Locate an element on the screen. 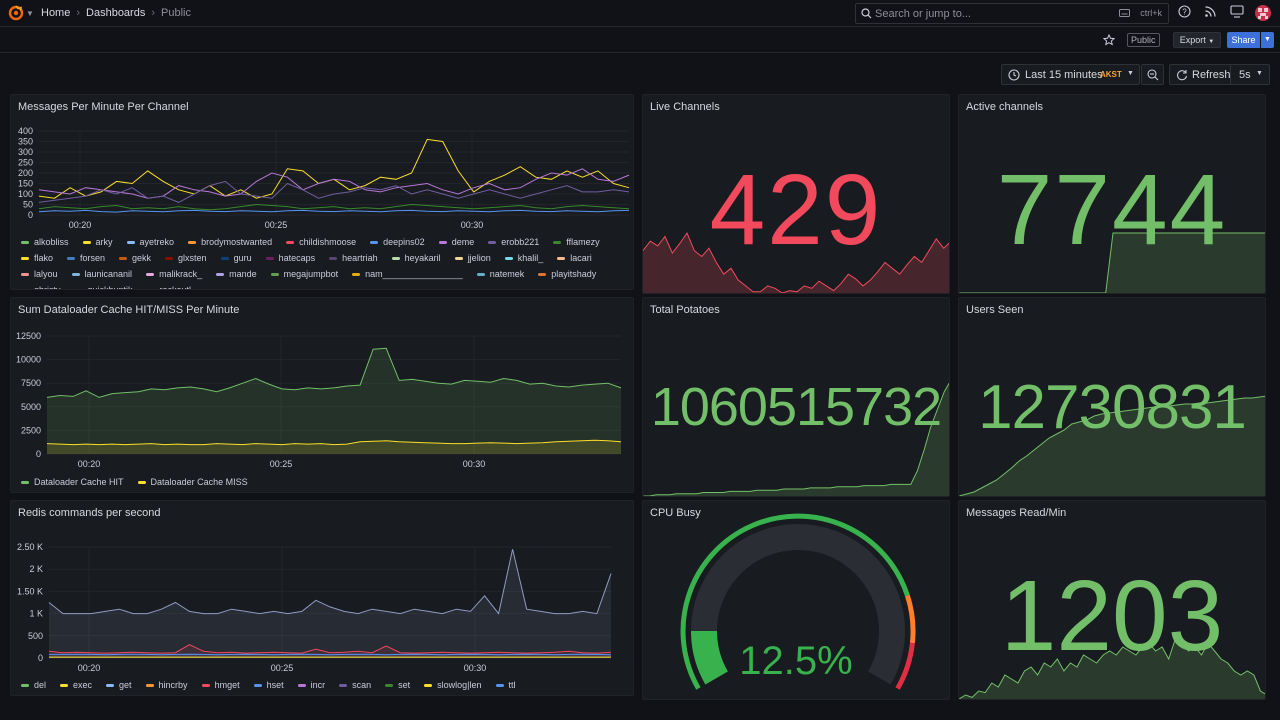 This screenshot has width=1280, height=720. share-dropdown-chevron-icon: ▼ is located at coordinates (1267, 40).